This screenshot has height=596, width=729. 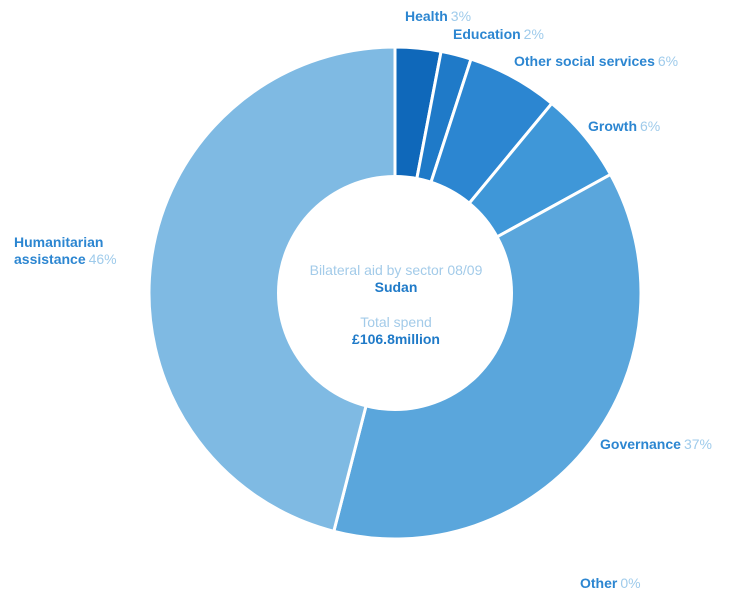 I want to click on label-health: Health 3%, so click(x=438, y=16).